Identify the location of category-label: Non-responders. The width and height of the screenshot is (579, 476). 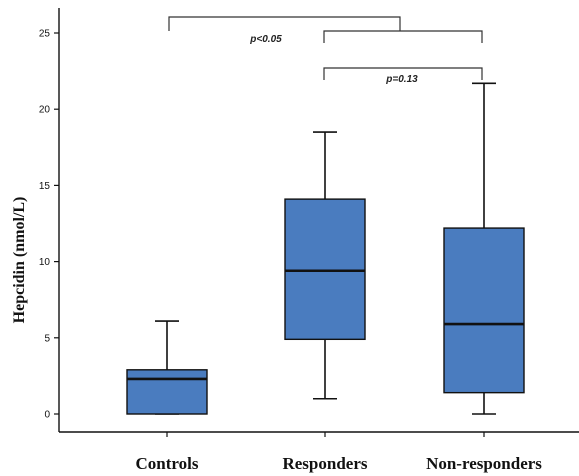
(484, 463).